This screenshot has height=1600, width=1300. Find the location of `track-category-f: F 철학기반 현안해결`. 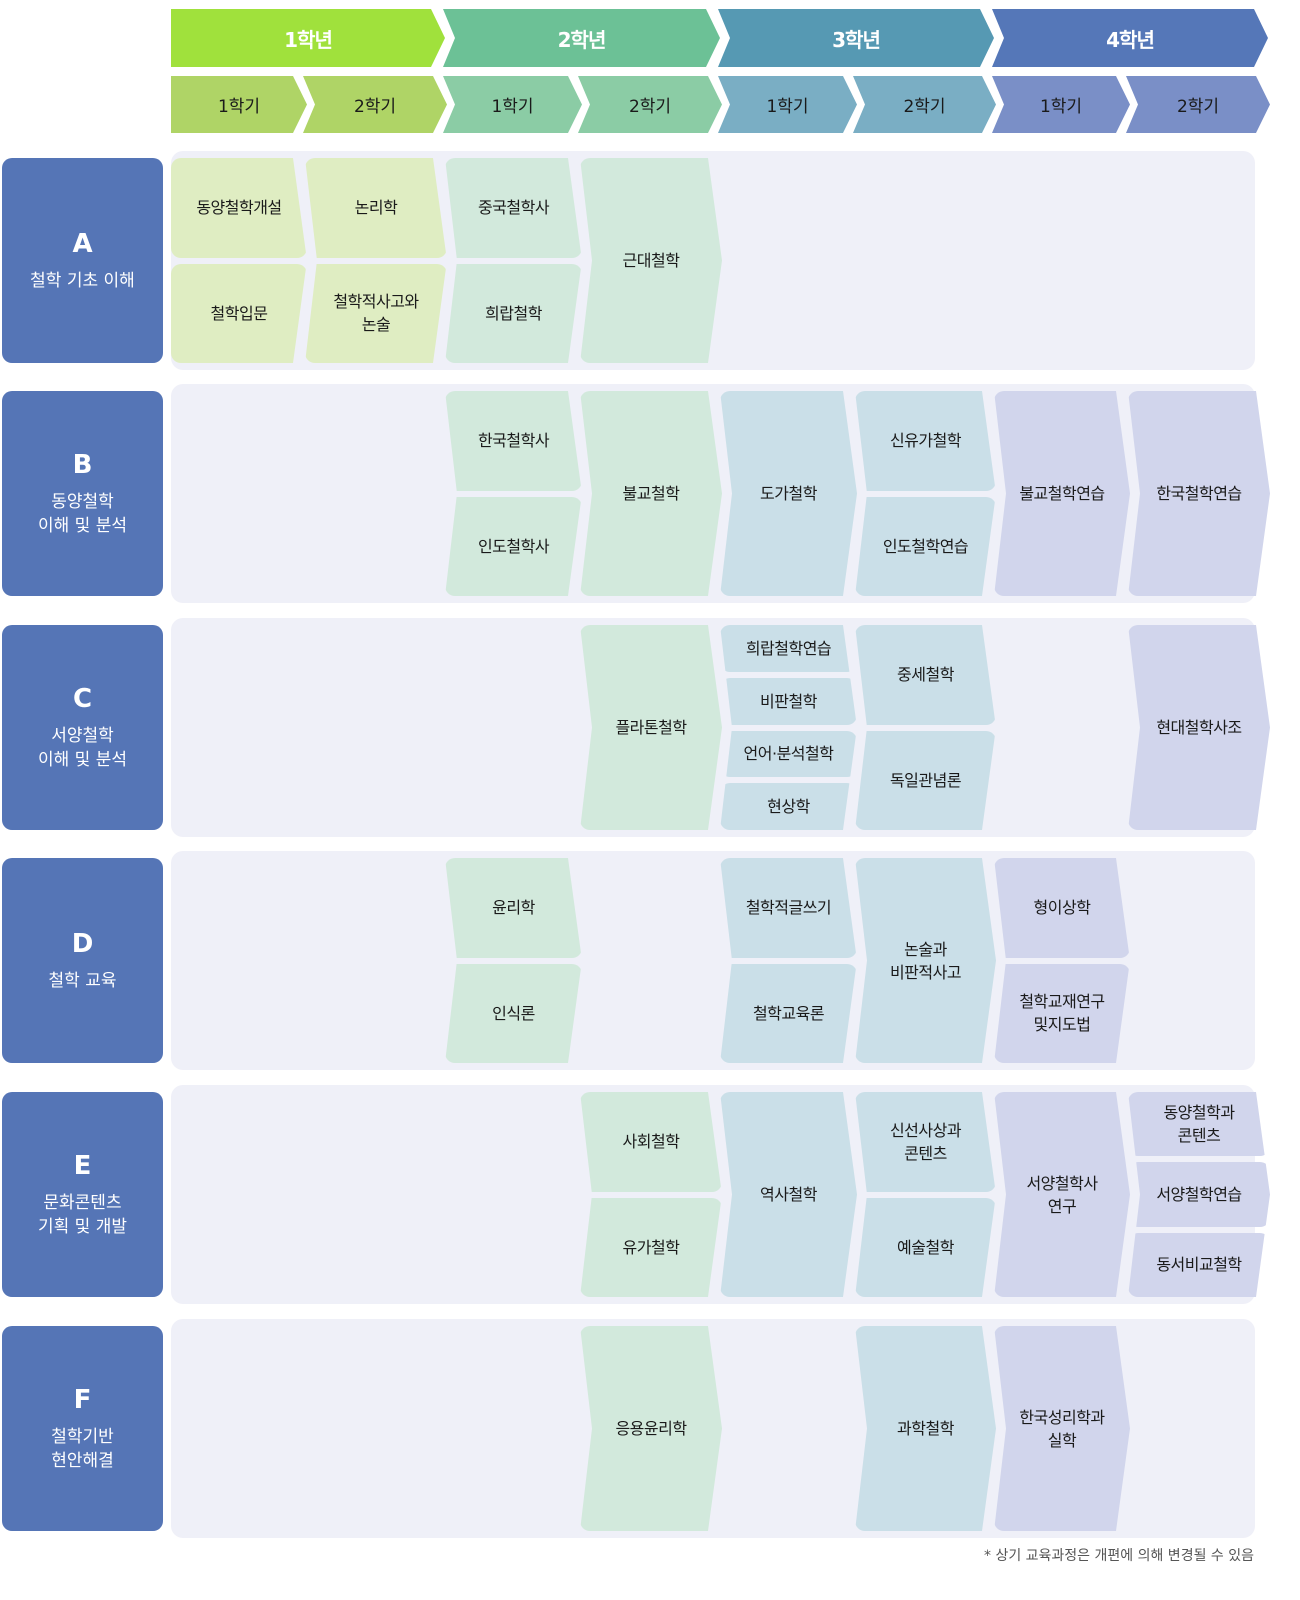

track-category-f: F 철학기반 현안해결 is located at coordinates (82, 1428).